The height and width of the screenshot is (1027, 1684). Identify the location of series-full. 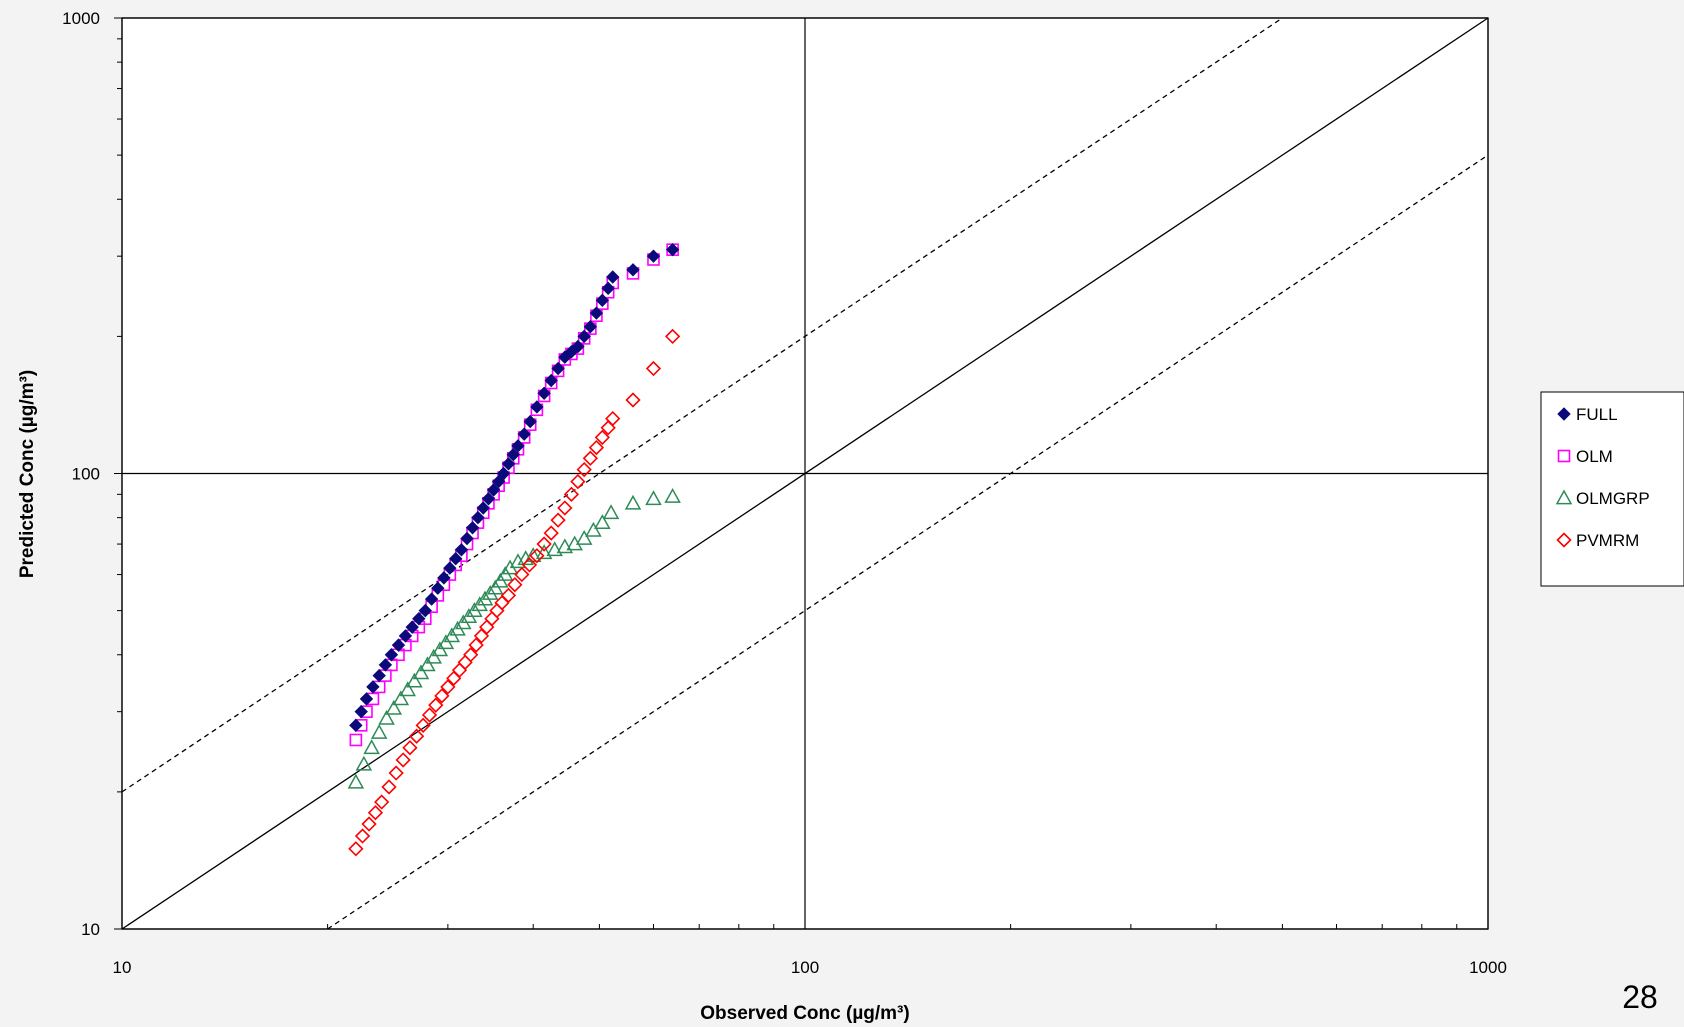
(514, 487).